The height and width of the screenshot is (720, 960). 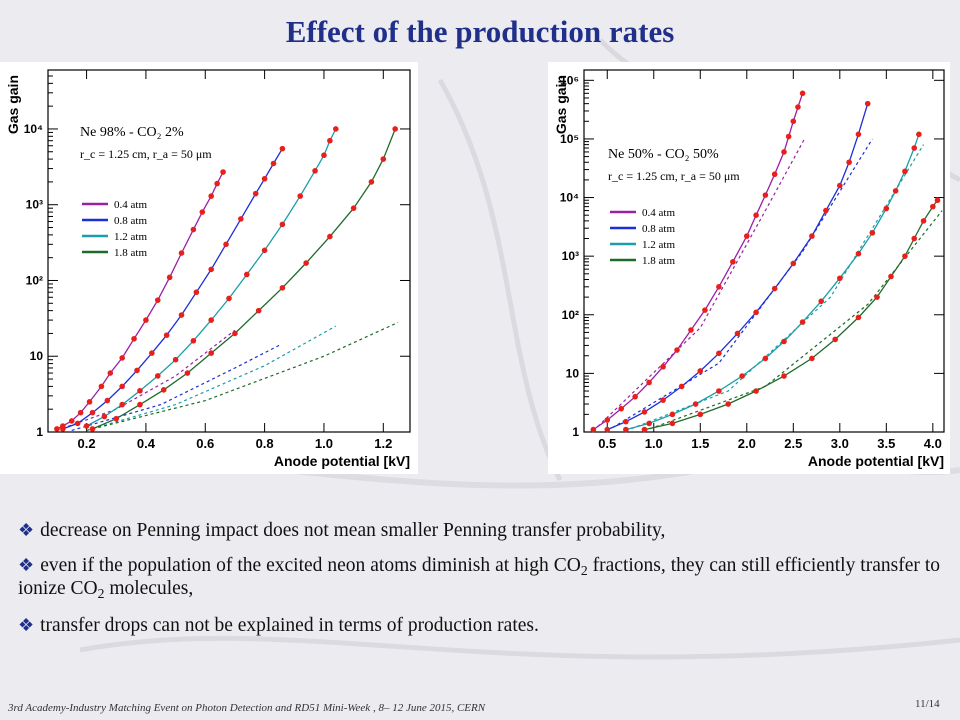 What do you see at coordinates (33, 129) in the screenshot?
I see `y-tick-label: 10⁴` at bounding box center [33, 129].